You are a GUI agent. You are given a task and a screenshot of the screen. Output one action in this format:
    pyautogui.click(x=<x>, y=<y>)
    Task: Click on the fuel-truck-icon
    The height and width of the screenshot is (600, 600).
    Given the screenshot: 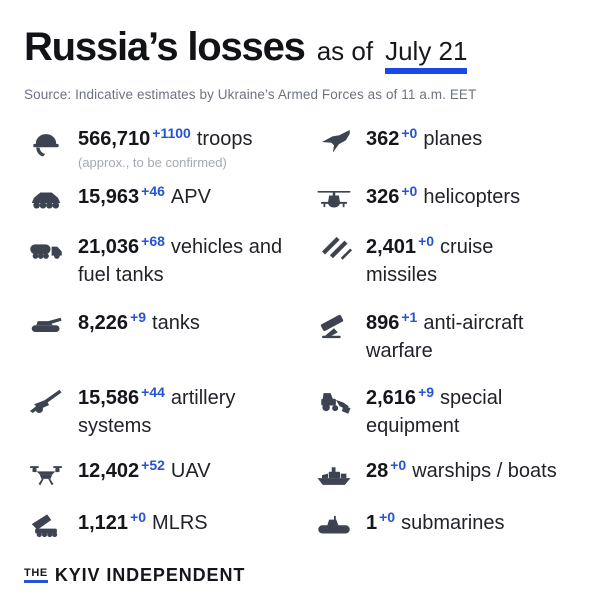 What is the action you would take?
    pyautogui.click(x=46, y=250)
    